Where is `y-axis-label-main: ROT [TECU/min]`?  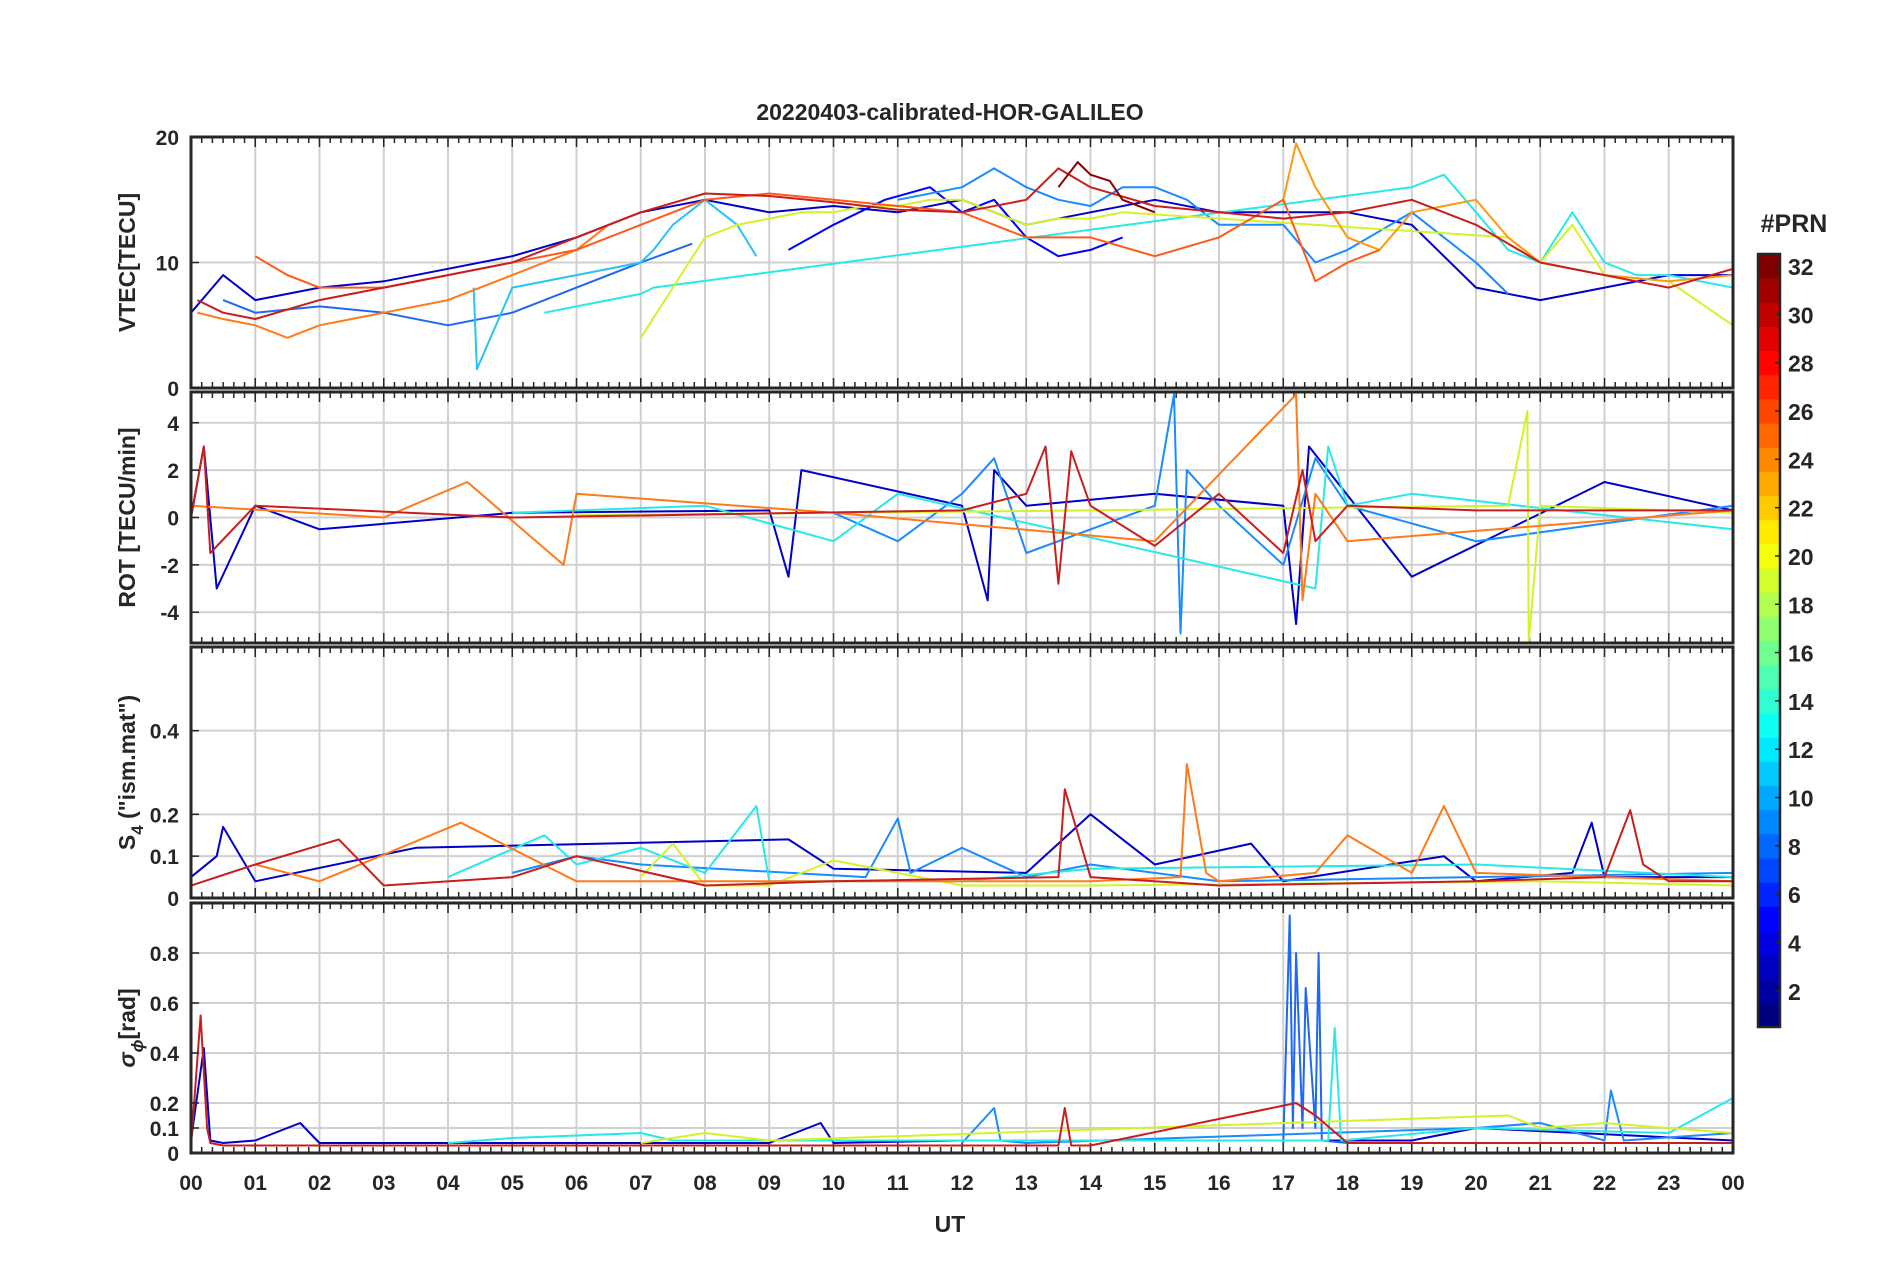 y-axis-label-main: ROT [TECU/min] is located at coordinates (127, 517).